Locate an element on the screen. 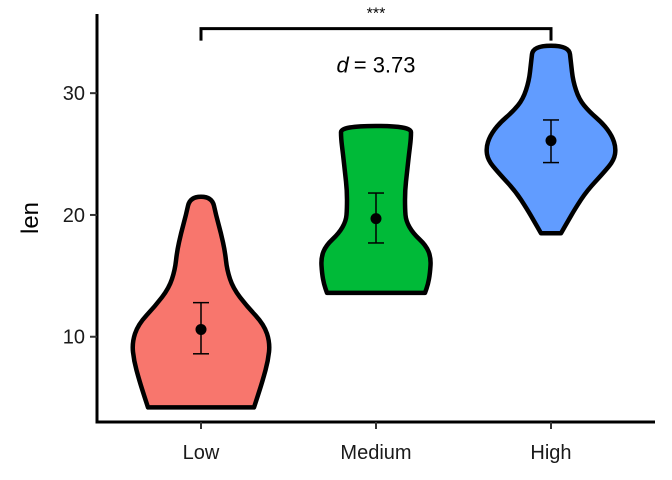 This screenshot has height=480, width=672. significance-label: *** is located at coordinates (376, 14).